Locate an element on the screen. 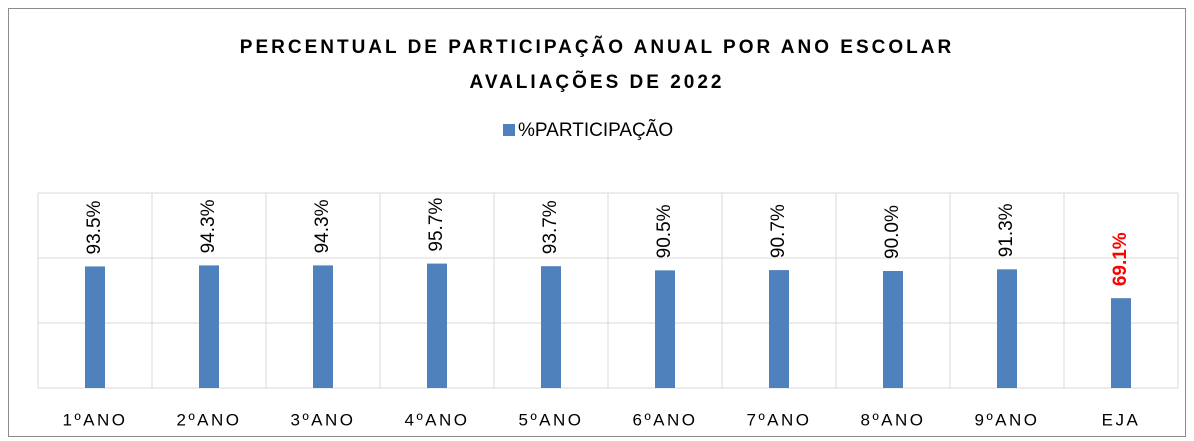  value-label: 95.7% is located at coordinates (436, 225).